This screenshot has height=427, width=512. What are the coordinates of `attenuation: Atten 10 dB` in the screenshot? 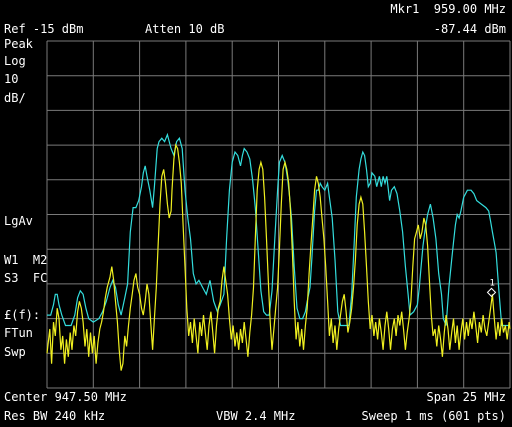 It's located at (185, 29).